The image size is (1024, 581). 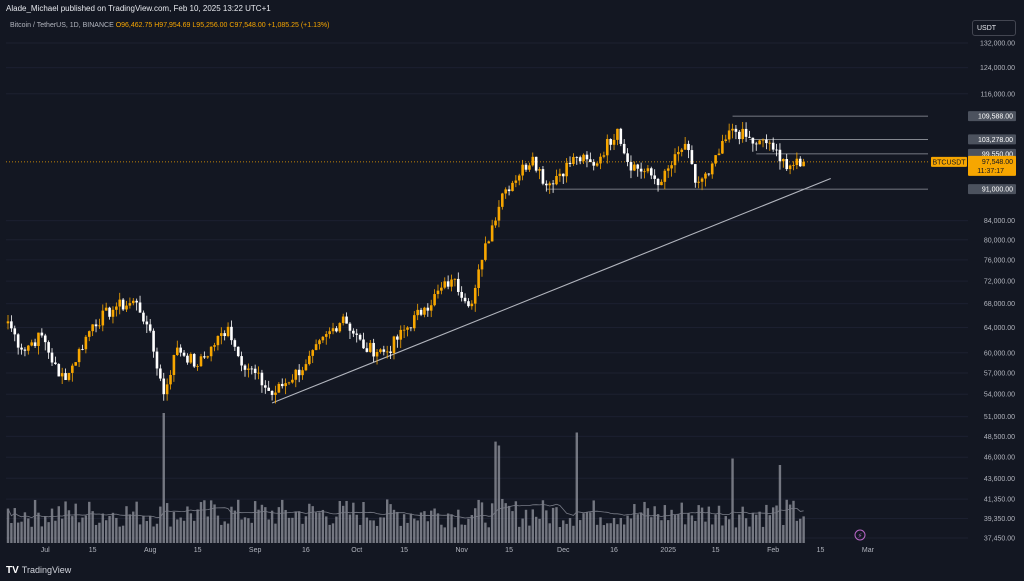 What do you see at coordinates (210, 25) in the screenshot?
I see `low-value: L95,256.00` at bounding box center [210, 25].